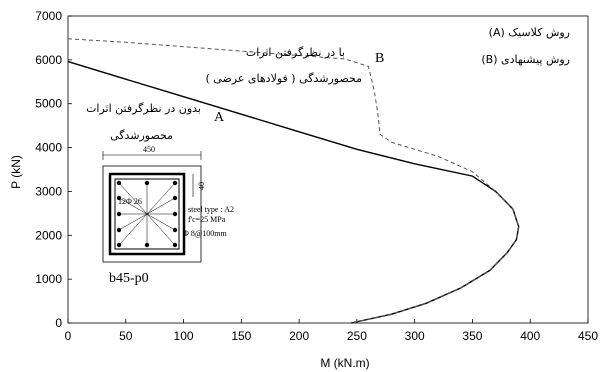  Describe the element at coordinates (48, 16) in the screenshot. I see `y-tick-label: 7000` at that location.